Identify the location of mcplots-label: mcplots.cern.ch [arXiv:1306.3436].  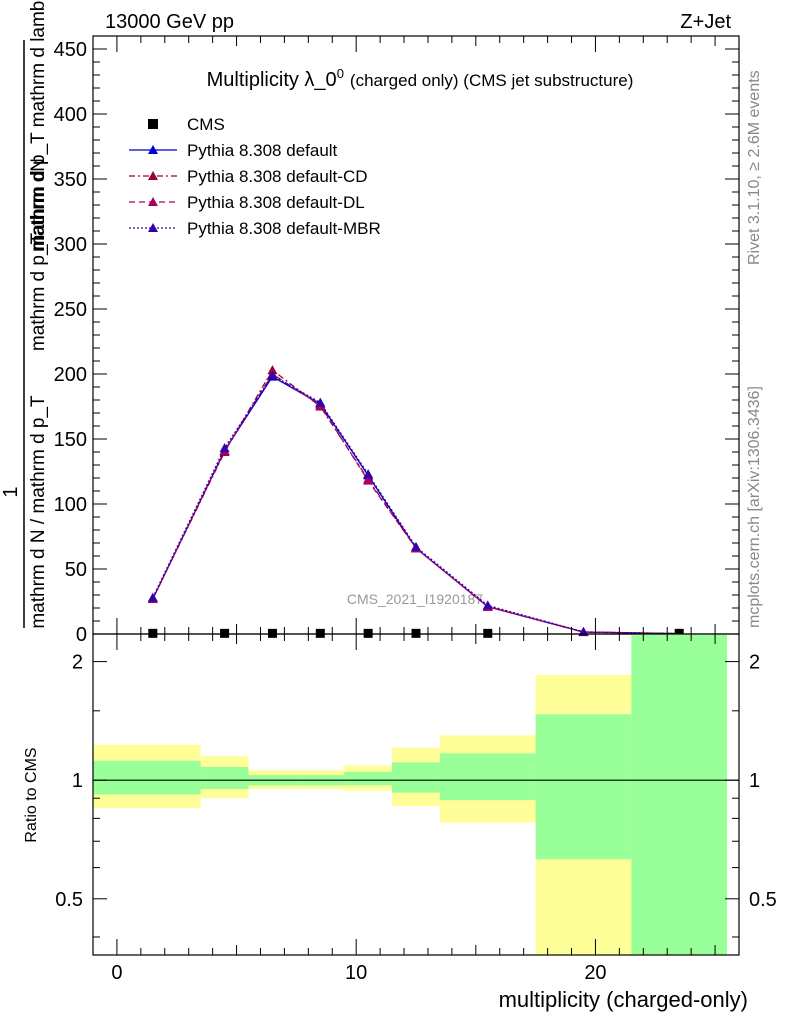
(754, 507).